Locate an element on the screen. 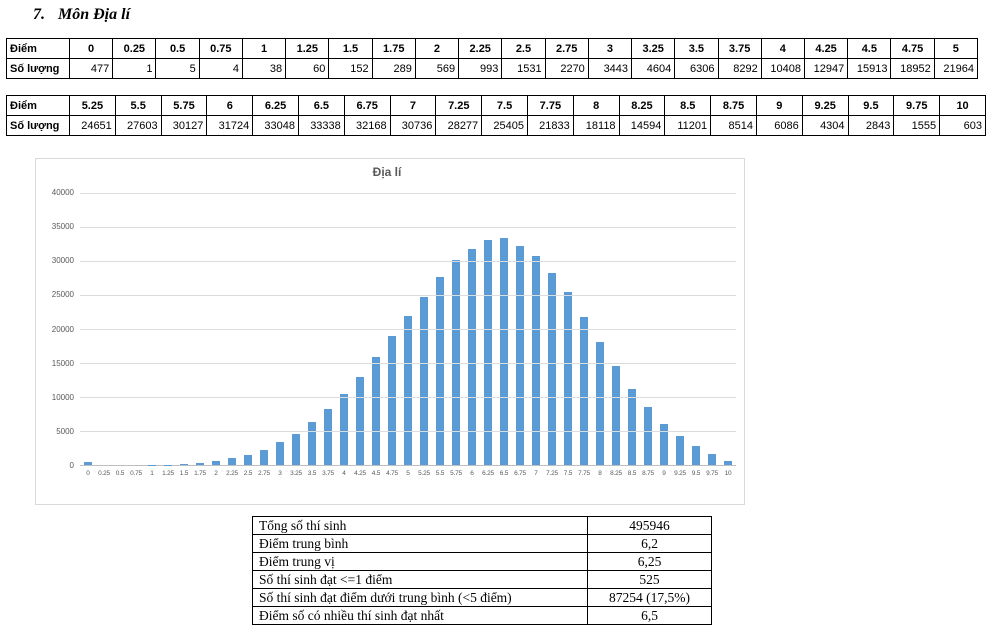 The width and height of the screenshot is (1000, 635). summary-label-cell: Điểm trung bình is located at coordinates (420, 543).